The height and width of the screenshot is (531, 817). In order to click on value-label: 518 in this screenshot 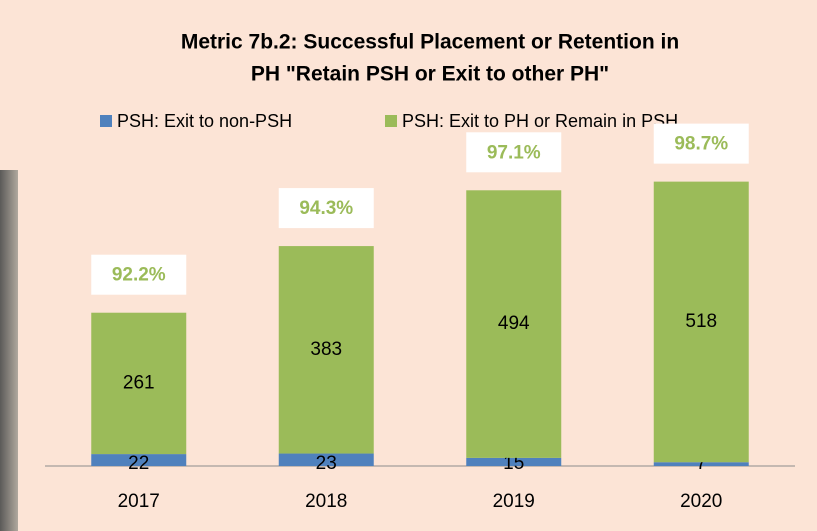, I will do `click(701, 321)`.